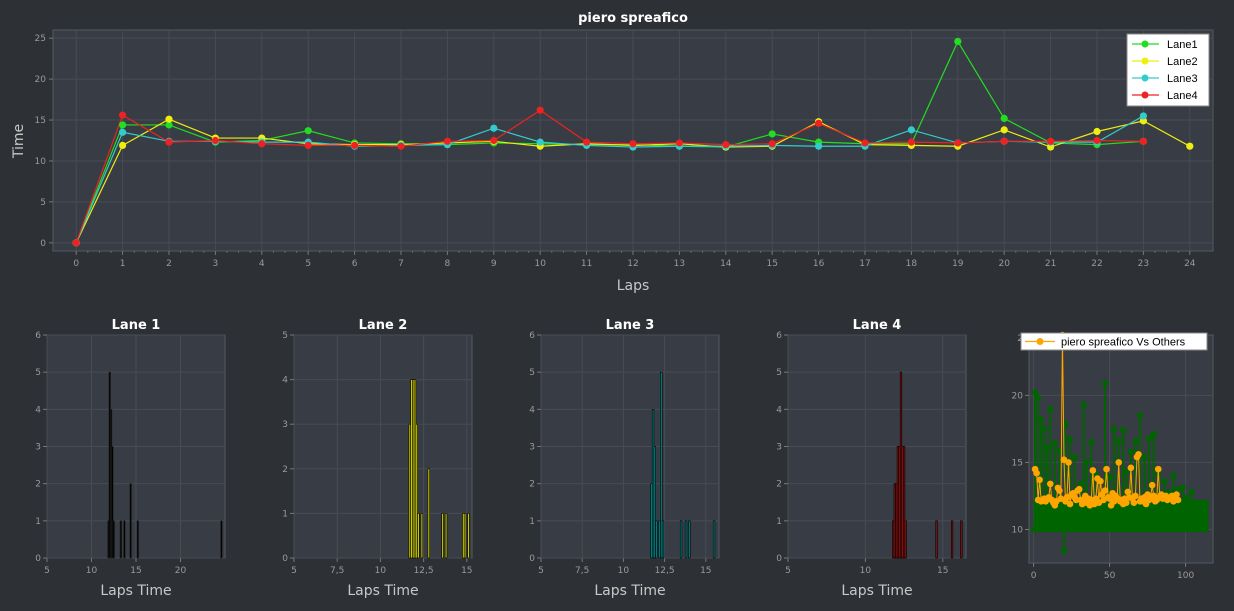  I want to click on histogram-x-axis-title: Laps Time, so click(876, 591).